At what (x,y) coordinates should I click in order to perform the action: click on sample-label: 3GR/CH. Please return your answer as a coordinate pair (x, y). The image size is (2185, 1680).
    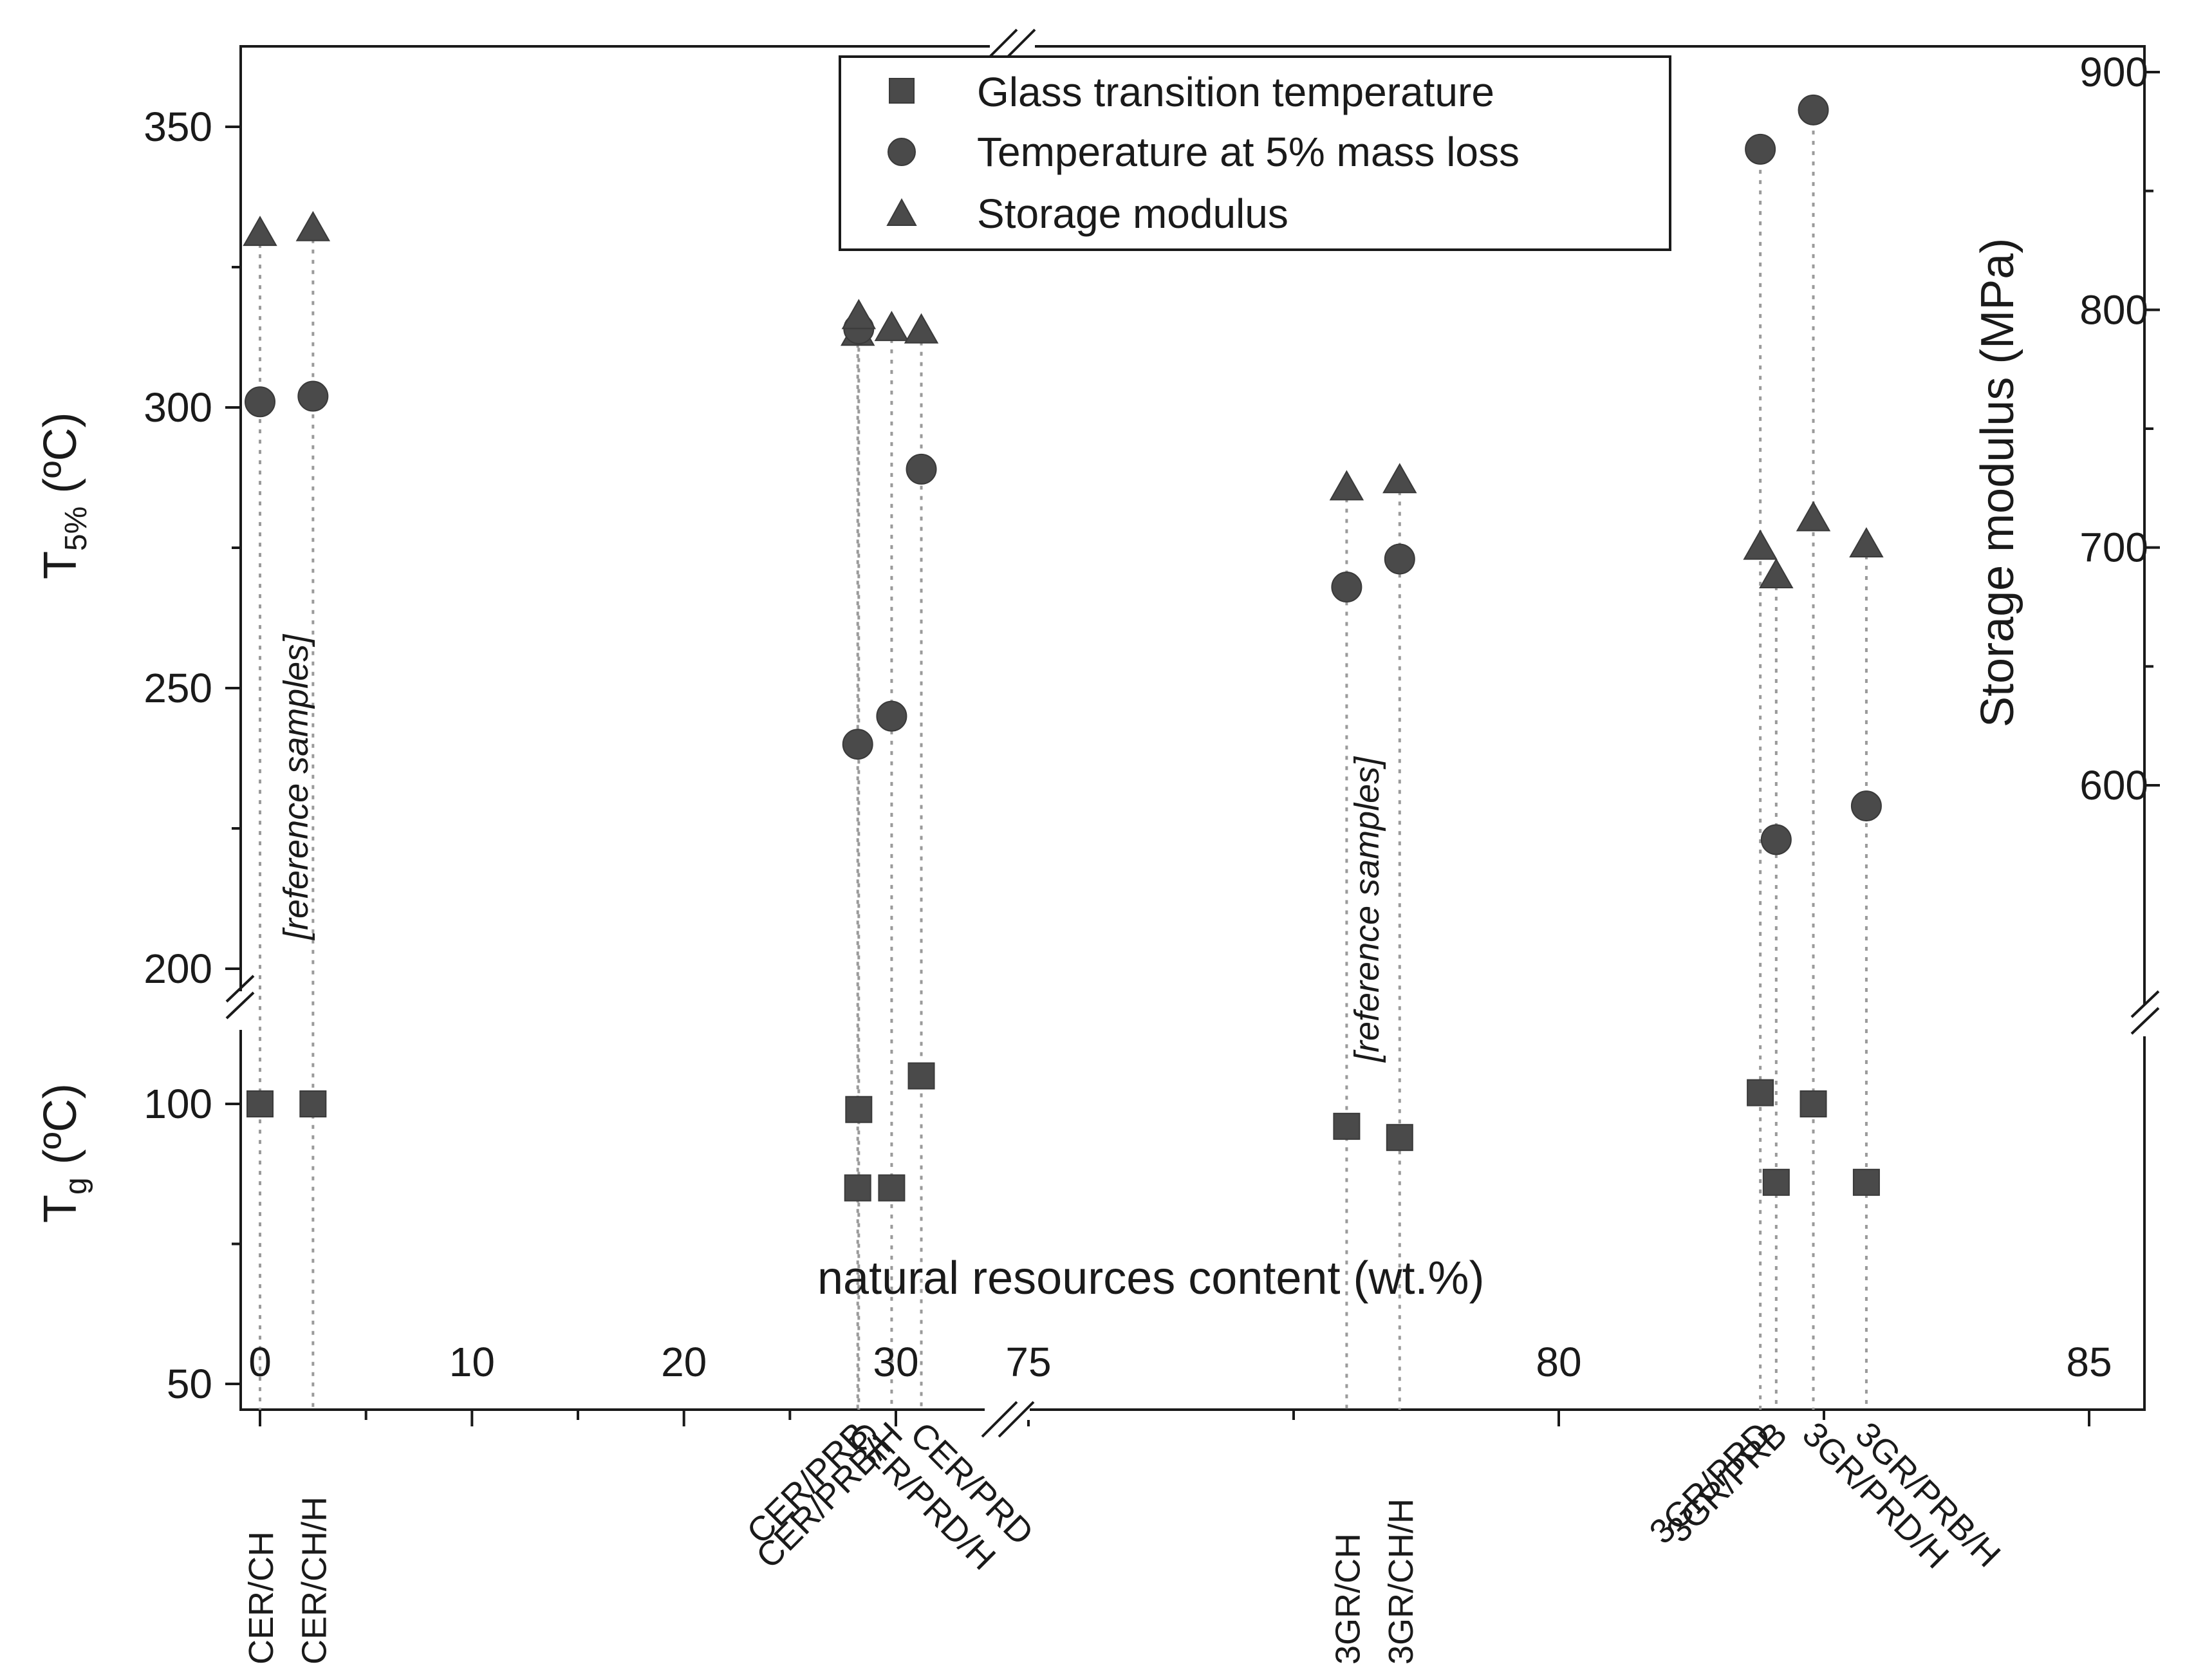
    Looking at the image, I should click on (1347, 1599).